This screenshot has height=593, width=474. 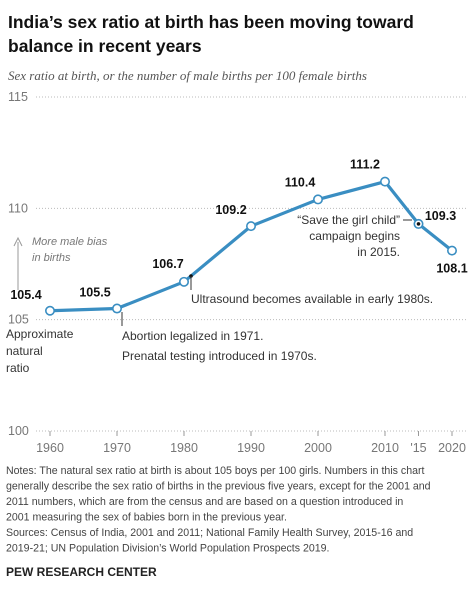 I want to click on x-tick-label: 2020, so click(x=452, y=448).